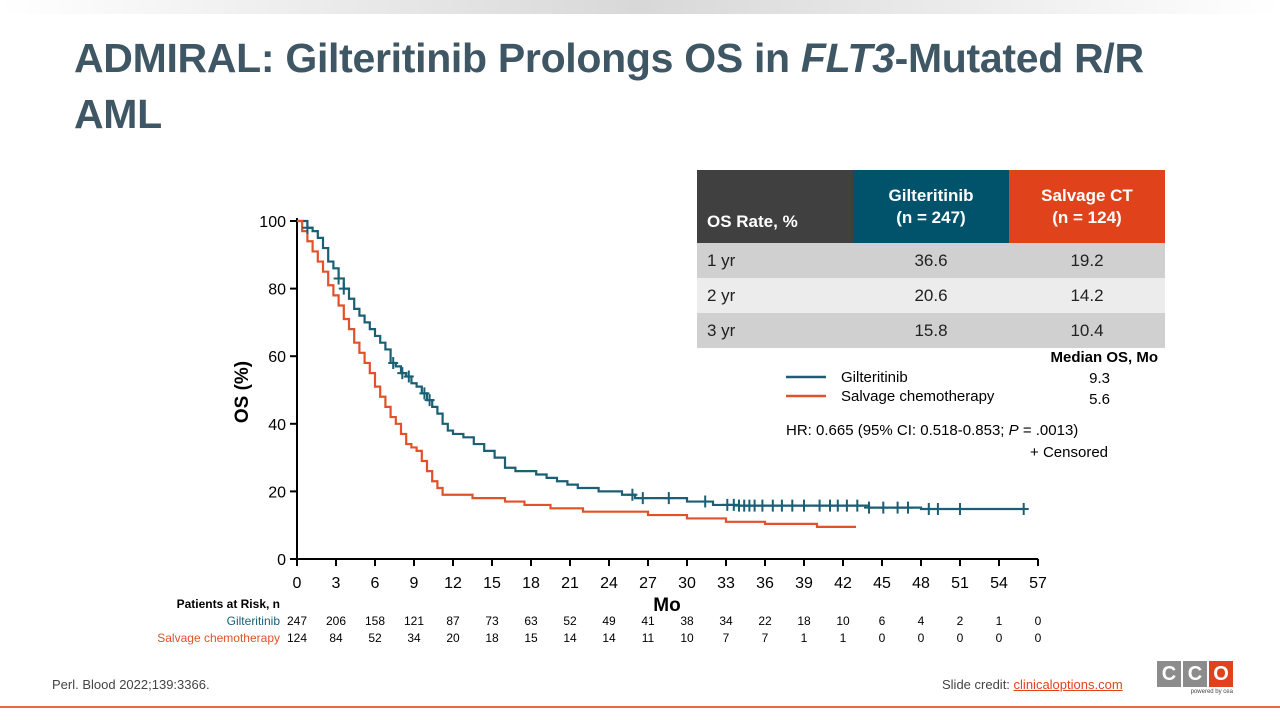  Describe the element at coordinates (531, 638) in the screenshot. I see `risk-value: 15` at that location.